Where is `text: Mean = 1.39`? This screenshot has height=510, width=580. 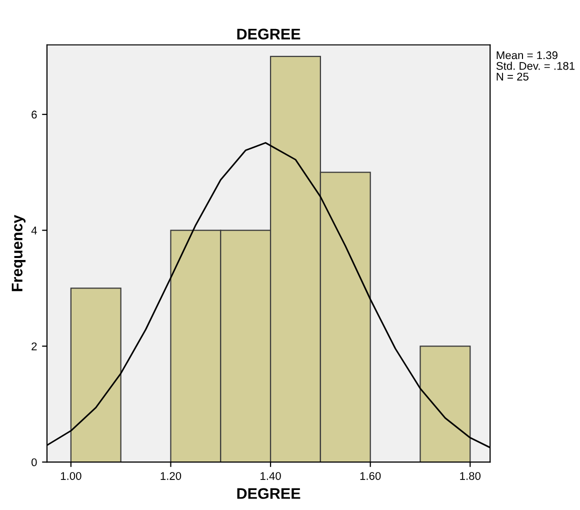
text: Mean = 1.39 is located at coordinates (527, 55).